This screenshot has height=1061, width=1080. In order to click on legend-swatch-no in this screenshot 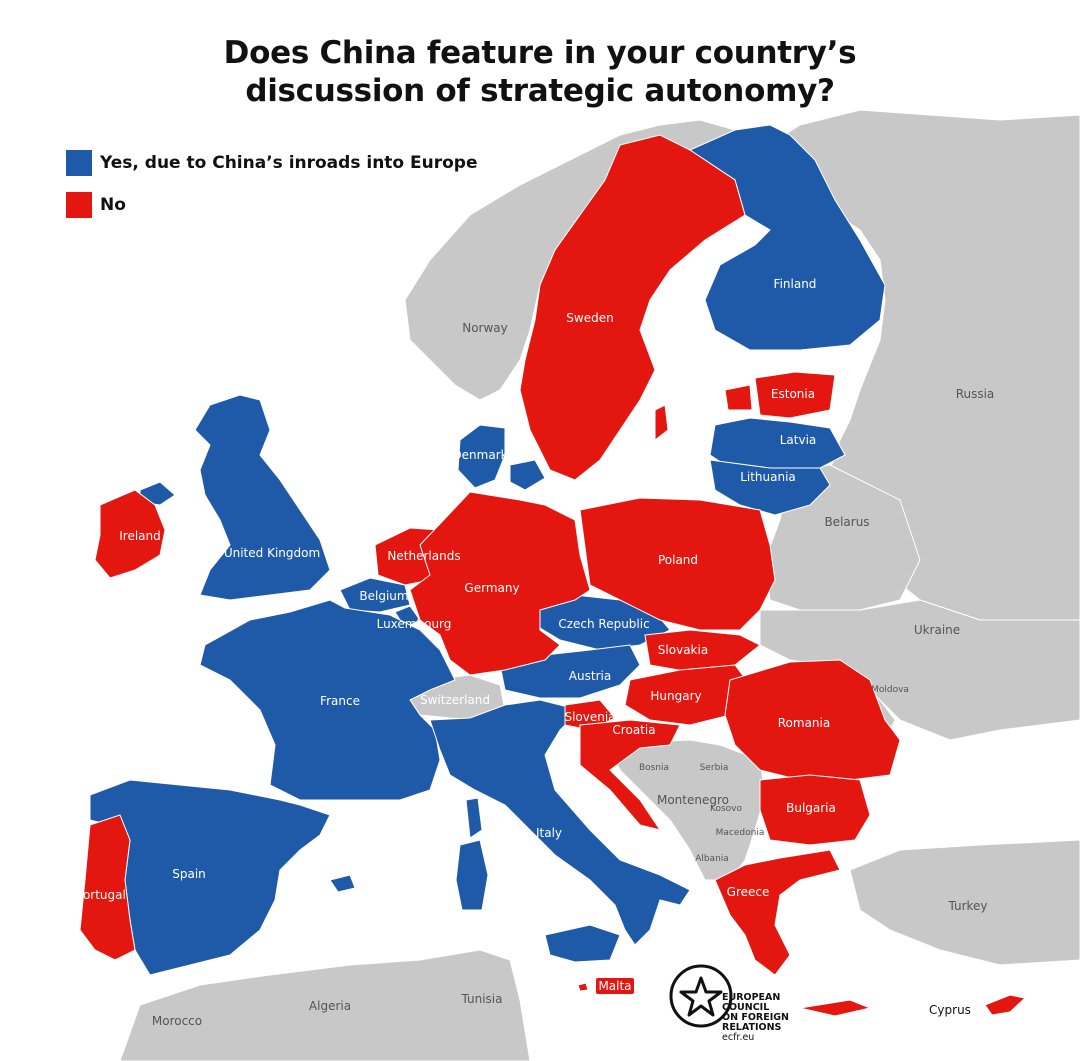, I will do `click(79, 205)`.